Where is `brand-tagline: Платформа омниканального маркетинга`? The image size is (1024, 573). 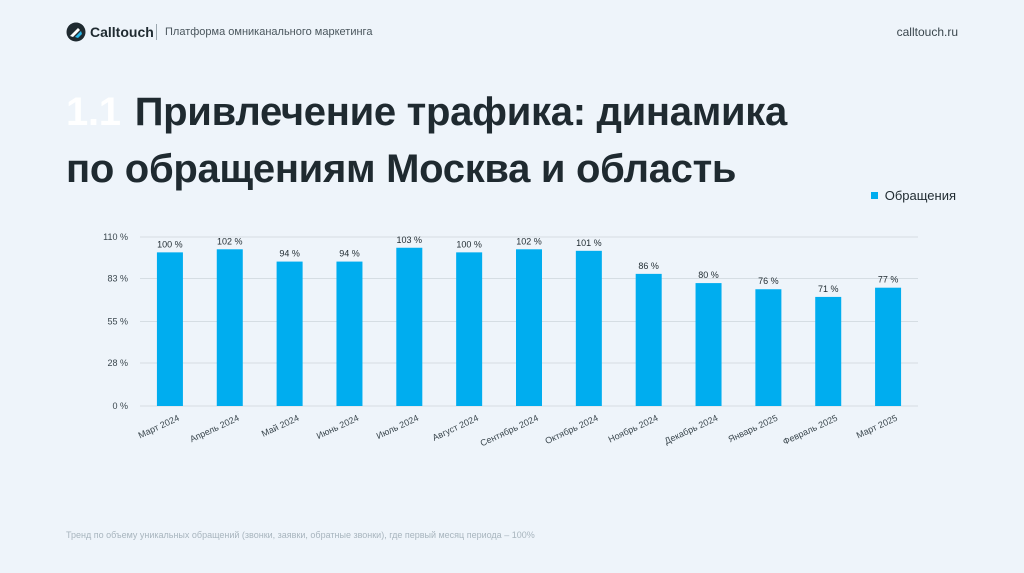
brand-tagline: Платформа омниканального маркетинга is located at coordinates (269, 32).